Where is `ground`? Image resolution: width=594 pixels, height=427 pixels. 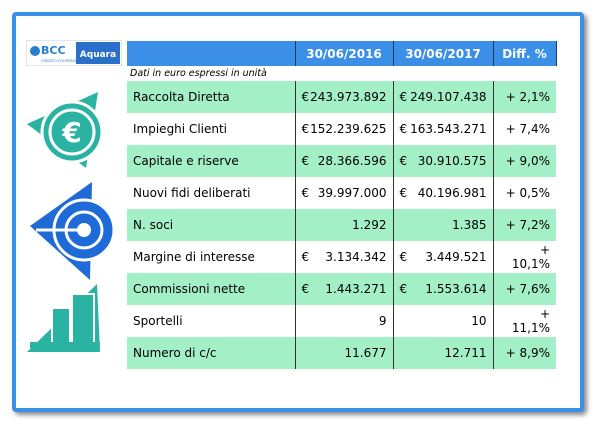
ground is located at coordinates (65, 345).